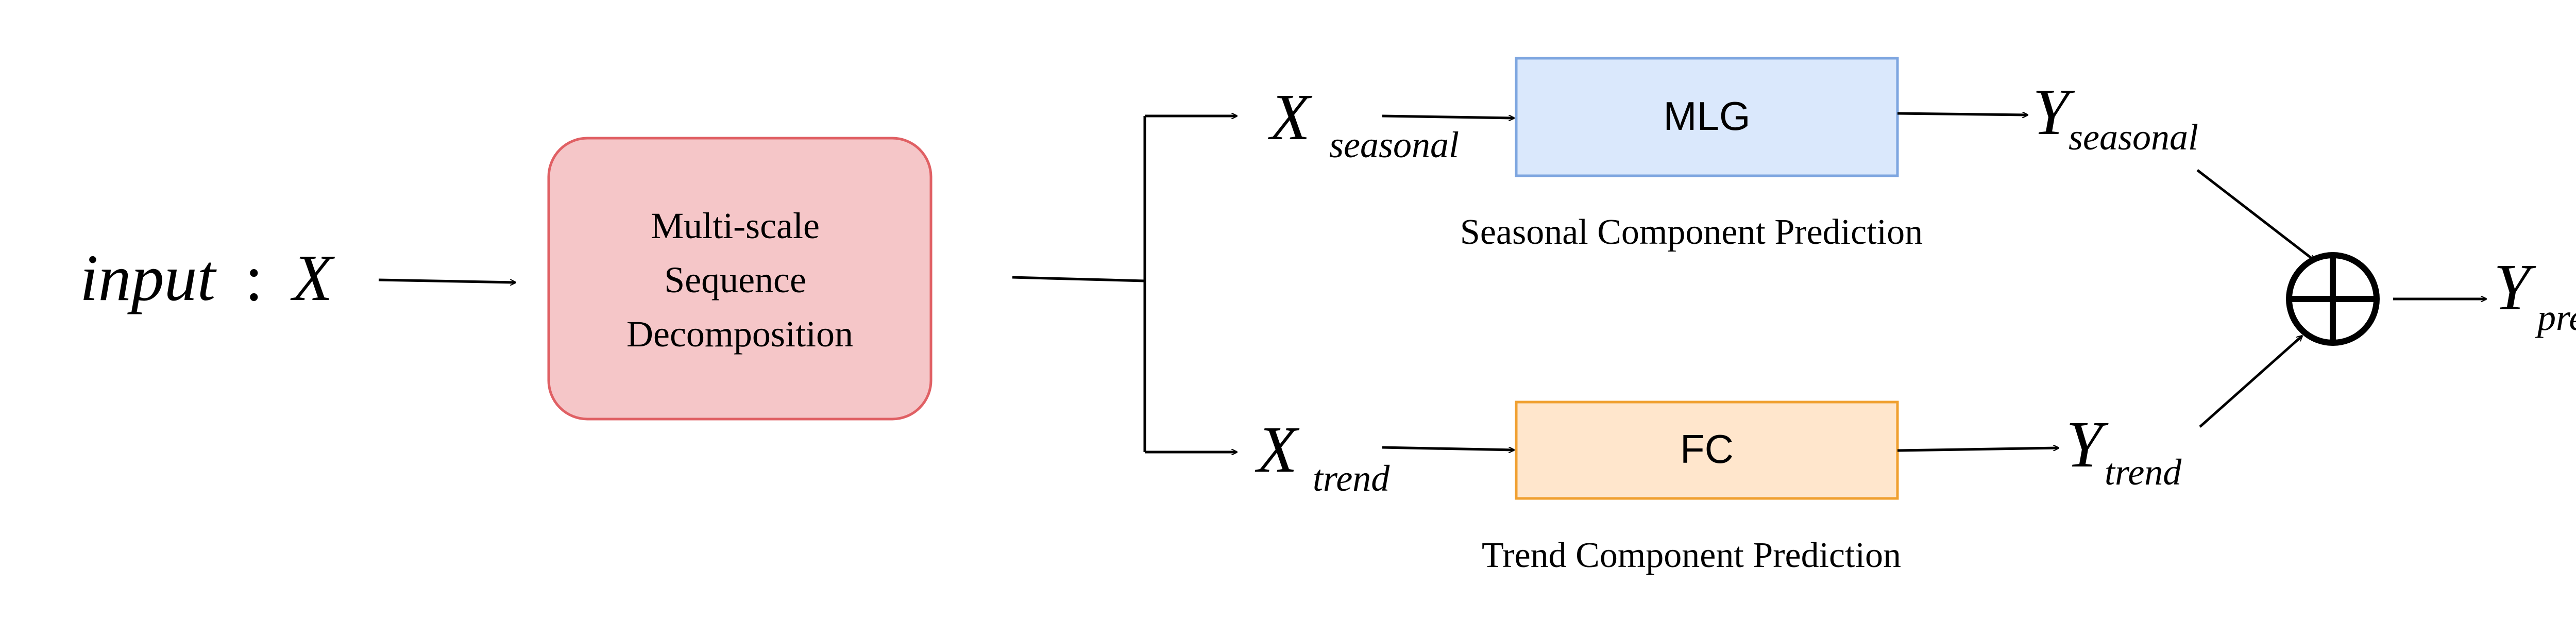  I want to click on y-seasonal-label: Y seasonal, so click(2115, 117).